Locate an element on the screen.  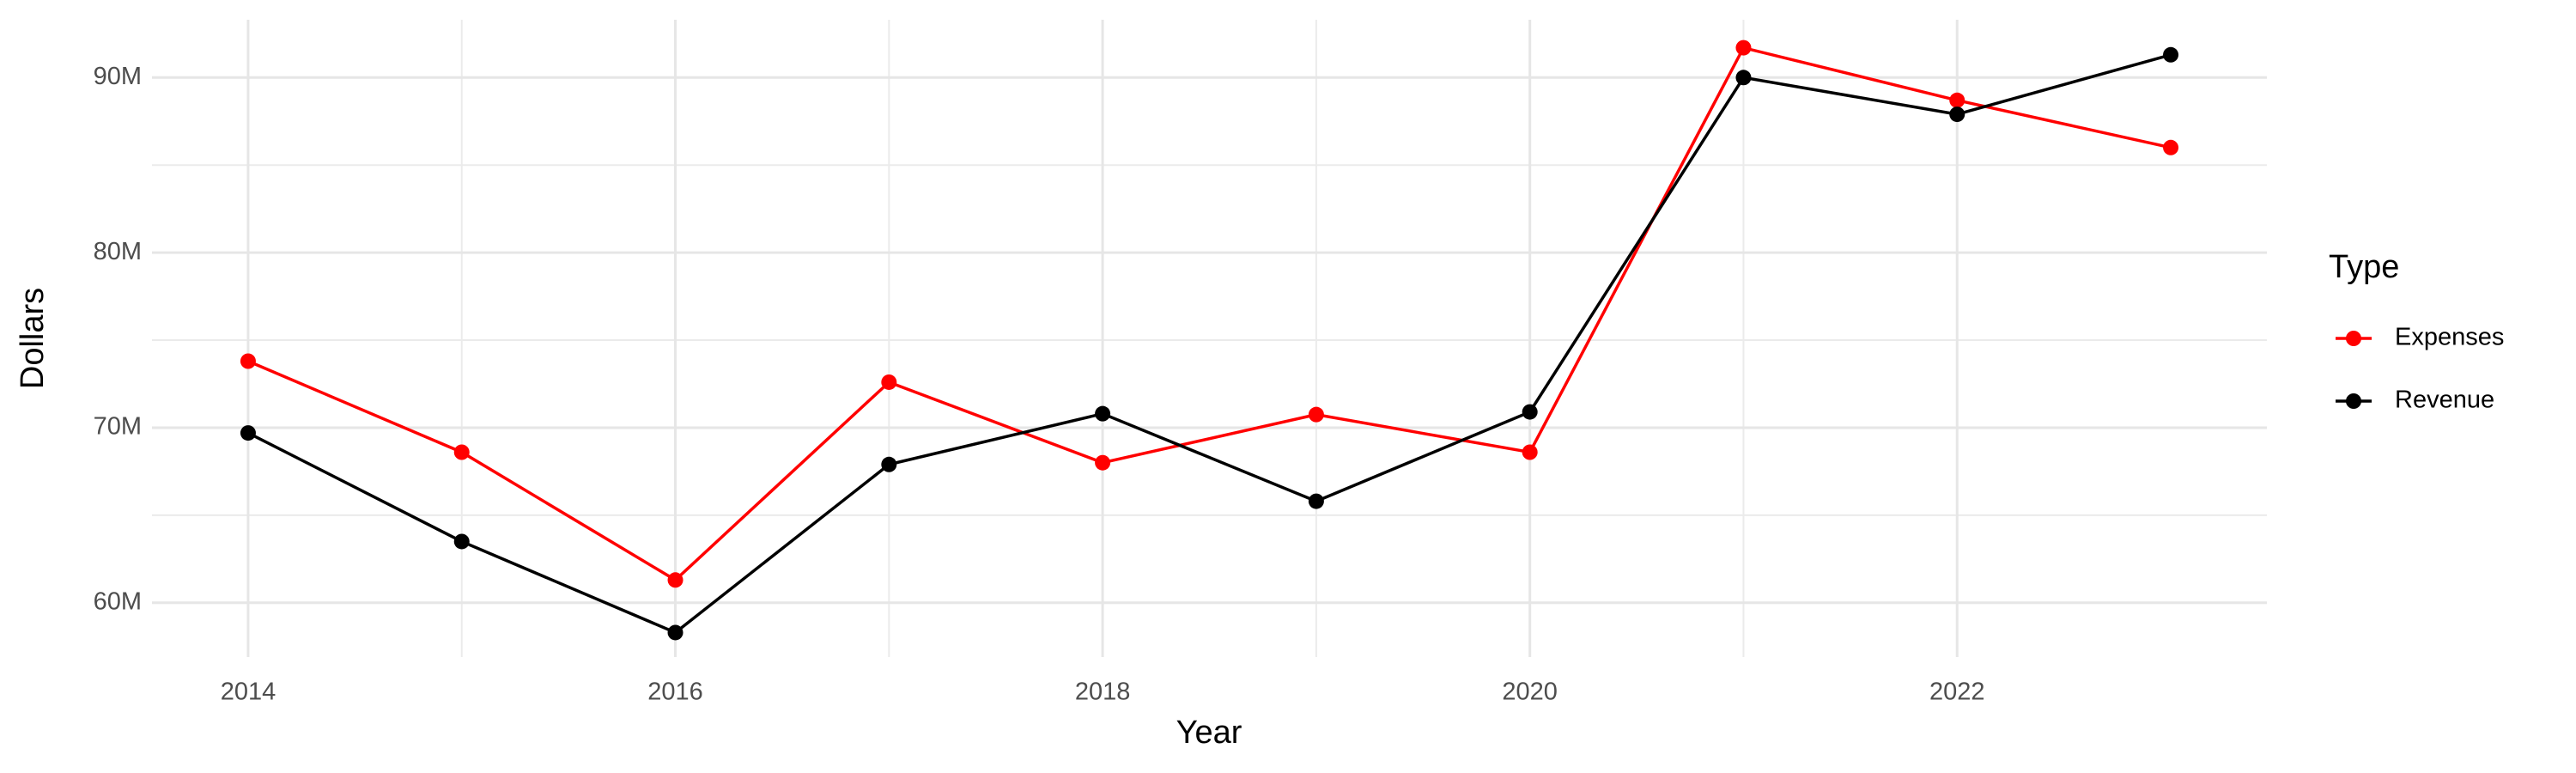
y-tick-label: 80M is located at coordinates (118, 251).